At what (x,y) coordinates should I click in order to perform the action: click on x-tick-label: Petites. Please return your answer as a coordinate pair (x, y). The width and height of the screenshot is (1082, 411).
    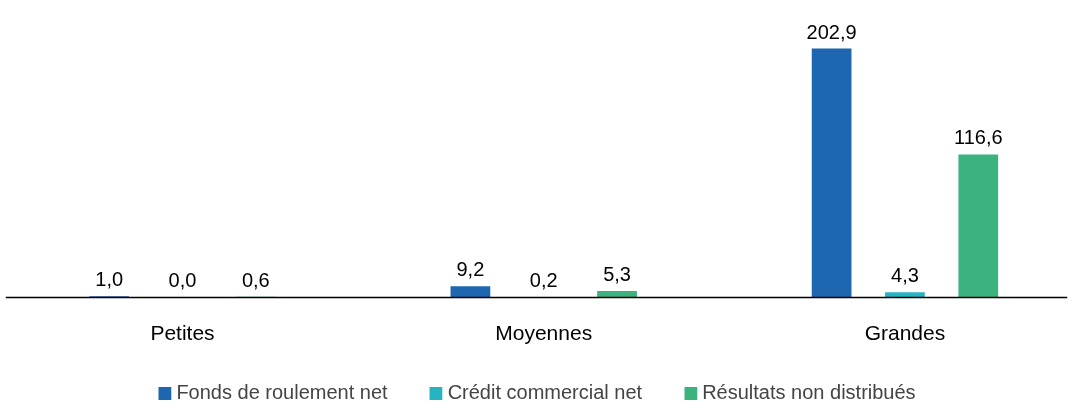
    Looking at the image, I should click on (182, 333).